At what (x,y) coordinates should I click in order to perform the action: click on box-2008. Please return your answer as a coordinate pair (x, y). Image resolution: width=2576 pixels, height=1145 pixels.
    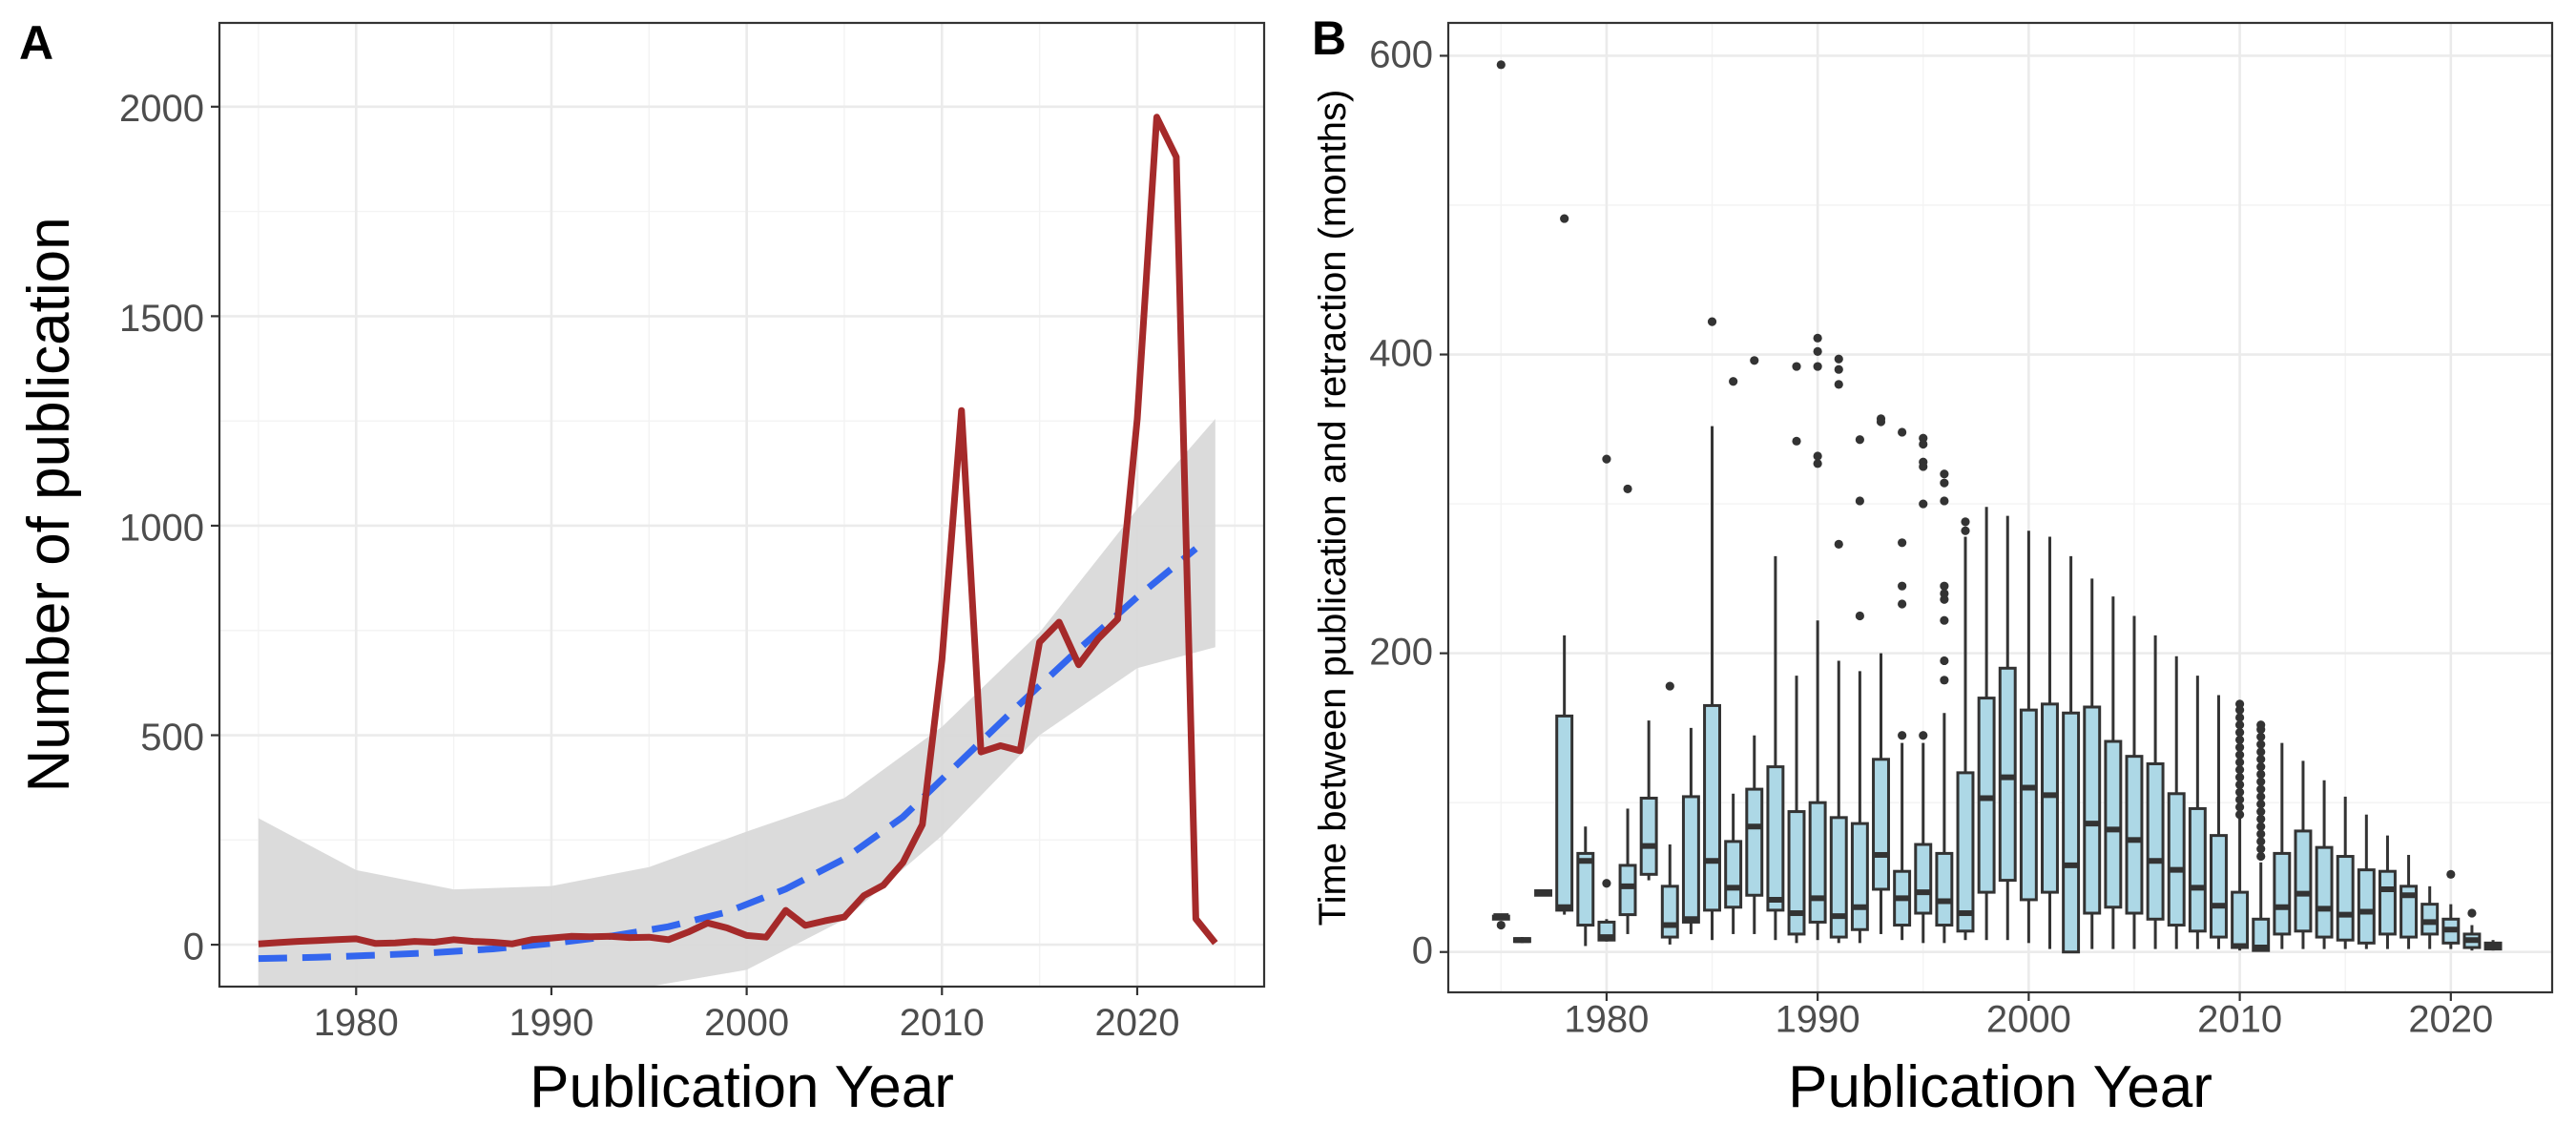
    Looking at the image, I should click on (2197, 812).